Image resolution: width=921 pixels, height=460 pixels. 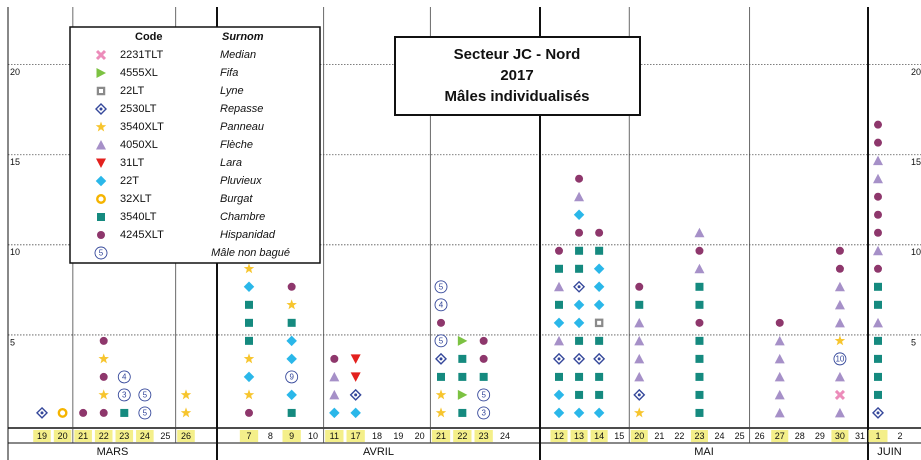 I want to click on day-label: 20, so click(x=639, y=436).